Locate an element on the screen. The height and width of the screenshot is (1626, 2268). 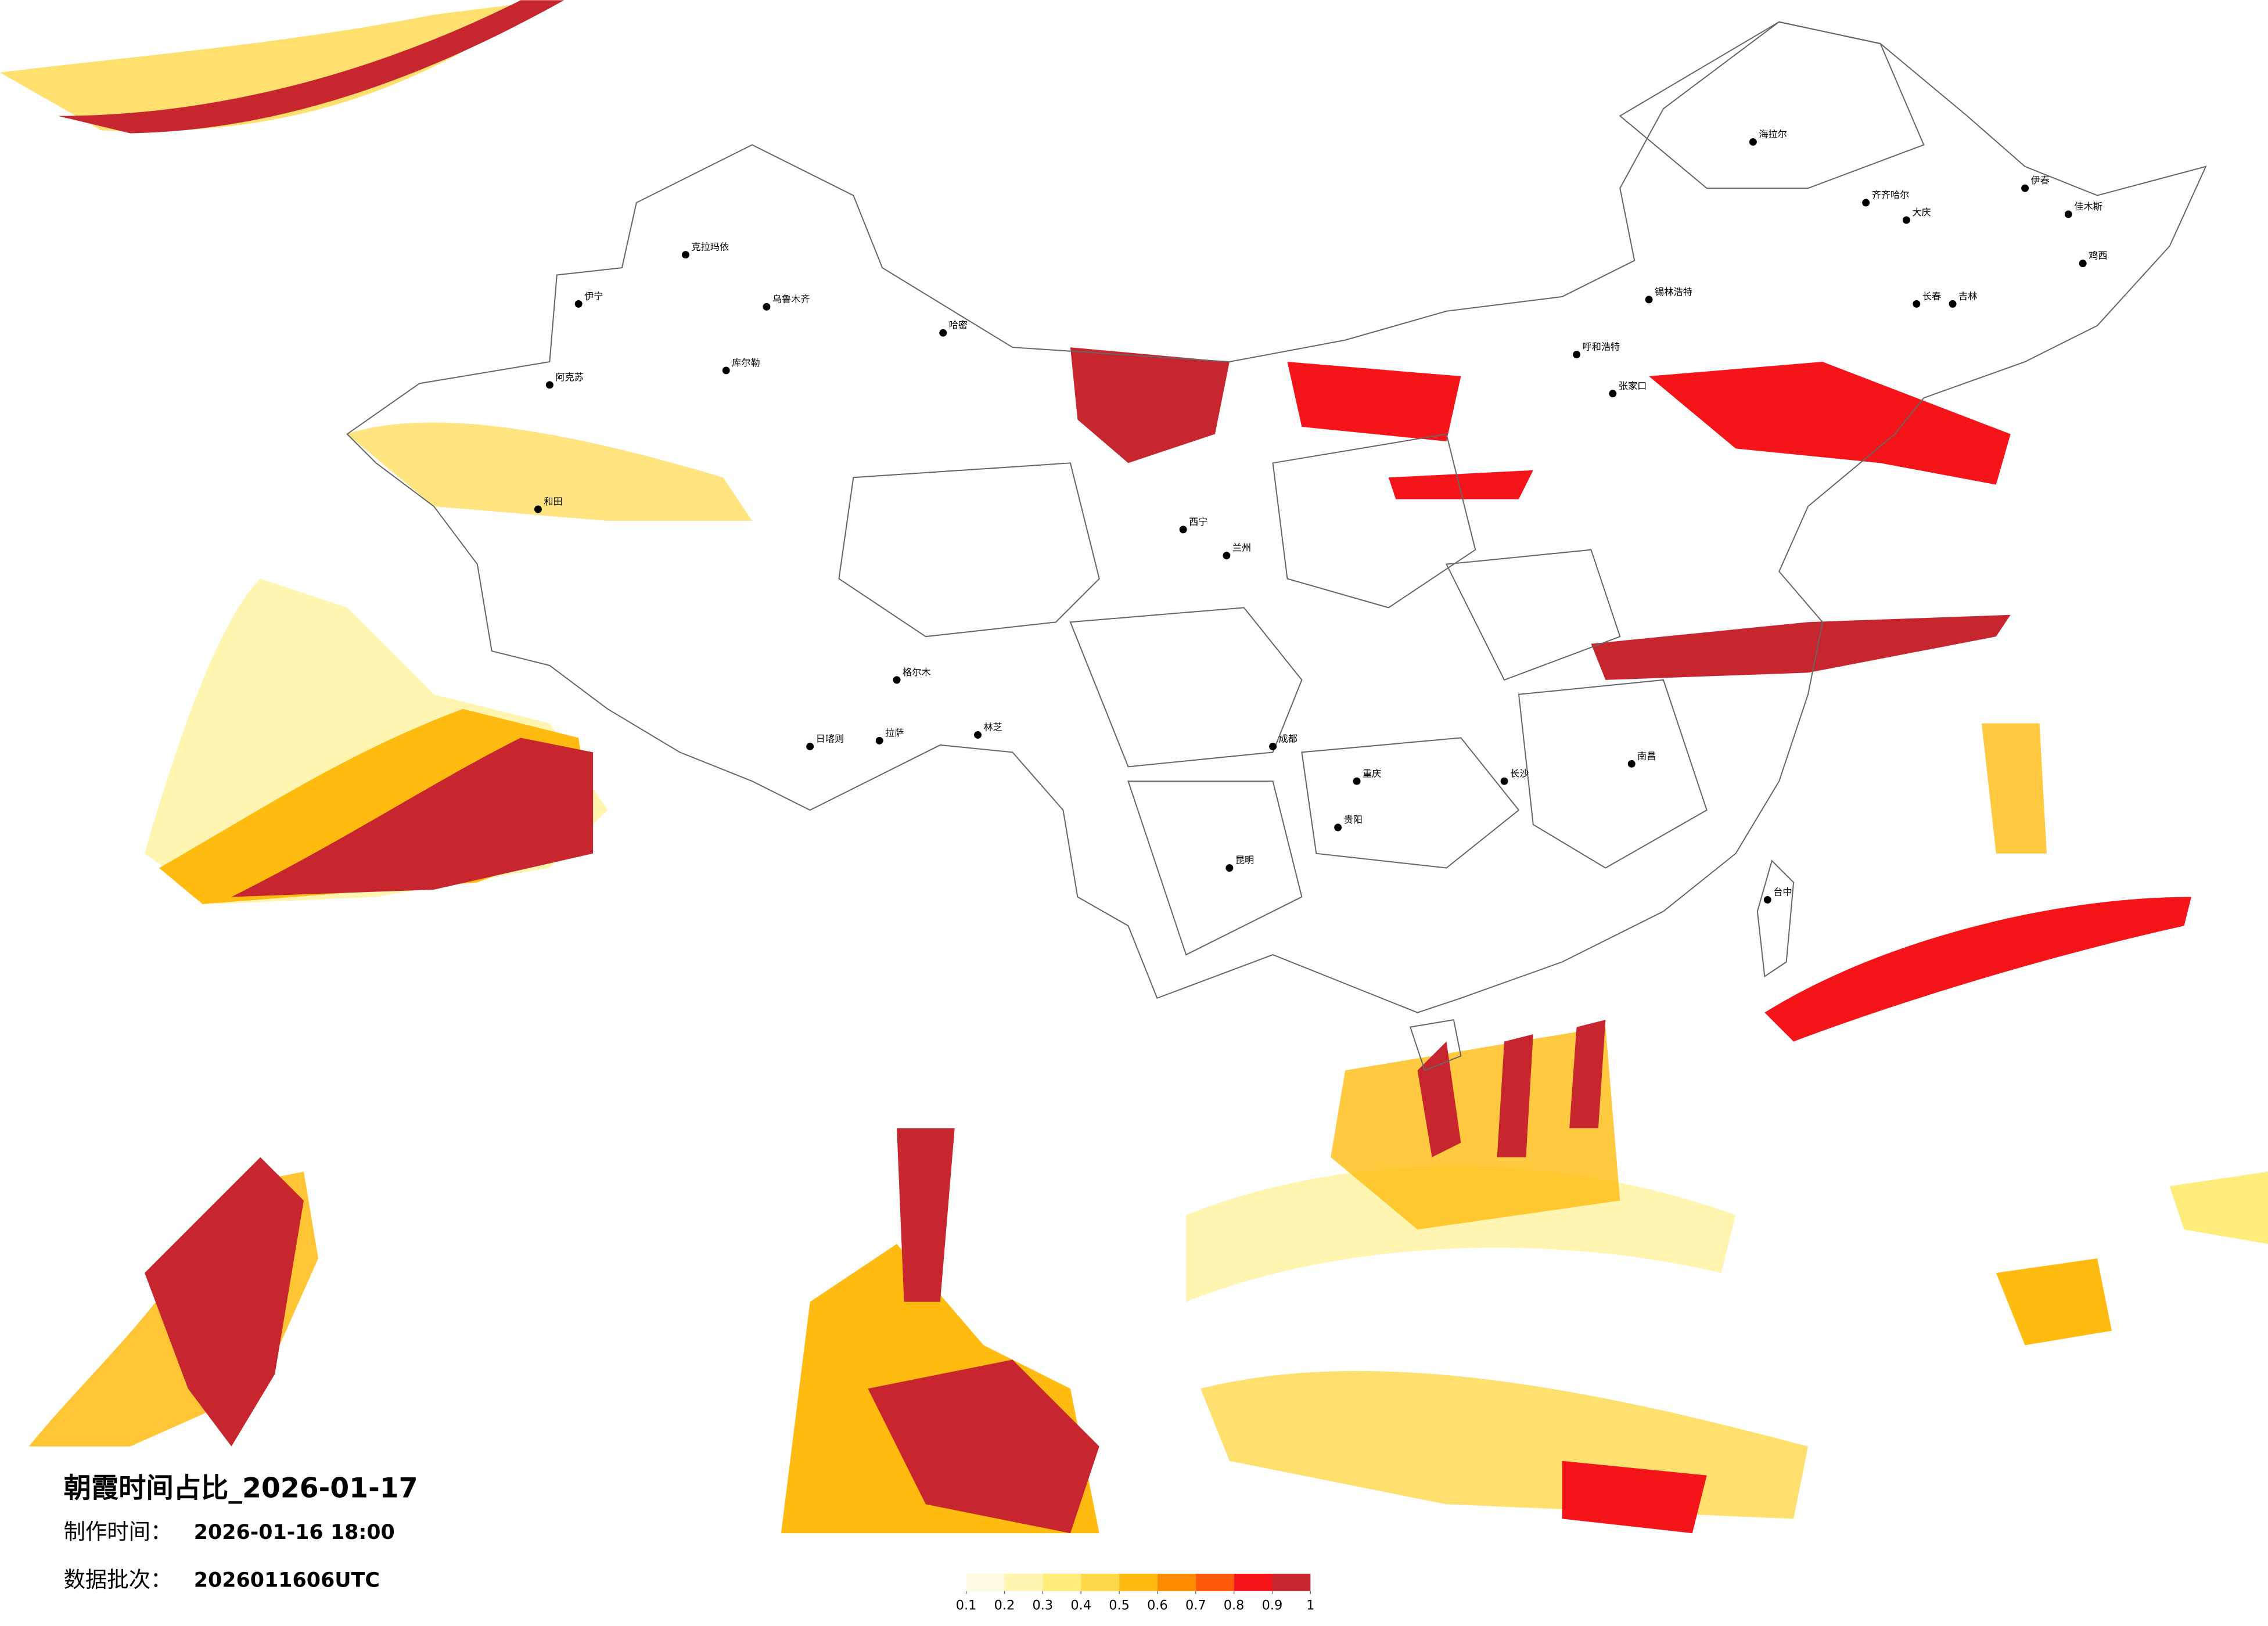
colorbar-tick-label: 1 is located at coordinates (1310, 1606).